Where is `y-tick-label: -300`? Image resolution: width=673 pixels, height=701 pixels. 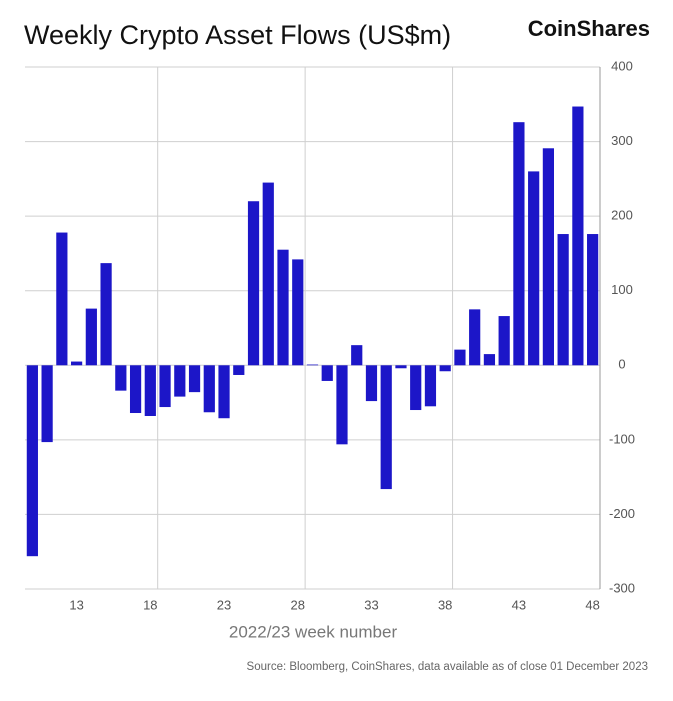 y-tick-label: -300 is located at coordinates (622, 587).